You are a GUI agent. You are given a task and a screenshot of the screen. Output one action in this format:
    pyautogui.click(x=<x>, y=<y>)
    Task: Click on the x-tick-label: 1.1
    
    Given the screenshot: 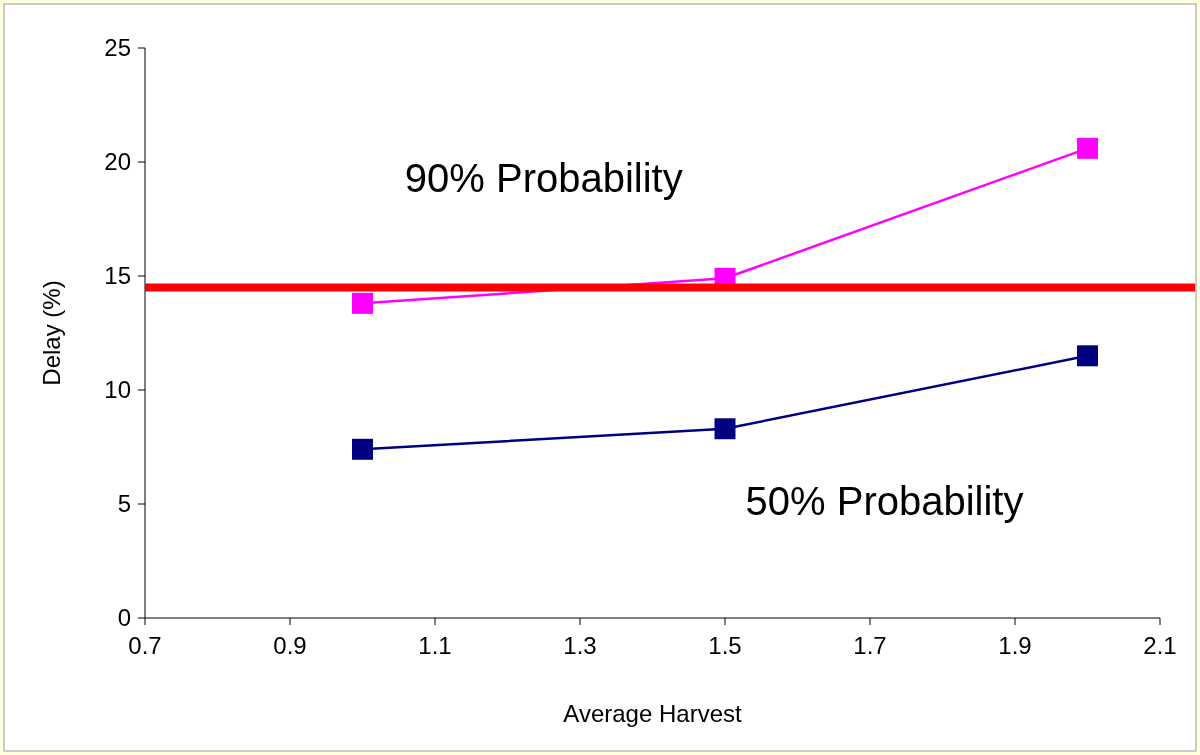 What is the action you would take?
    pyautogui.click(x=435, y=645)
    